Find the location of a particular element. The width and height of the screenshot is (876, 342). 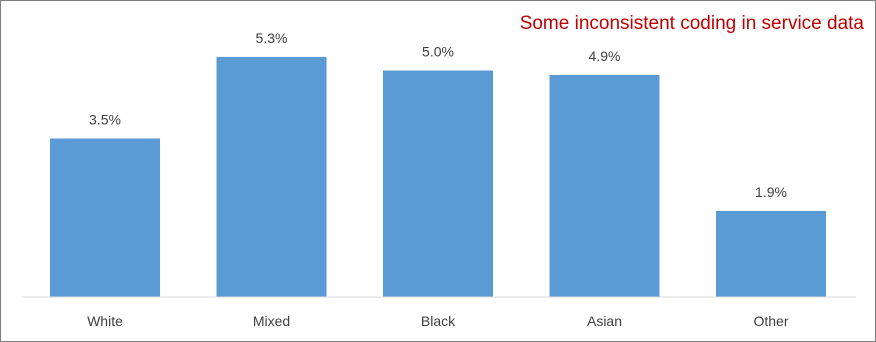

bar-black is located at coordinates (438, 183).